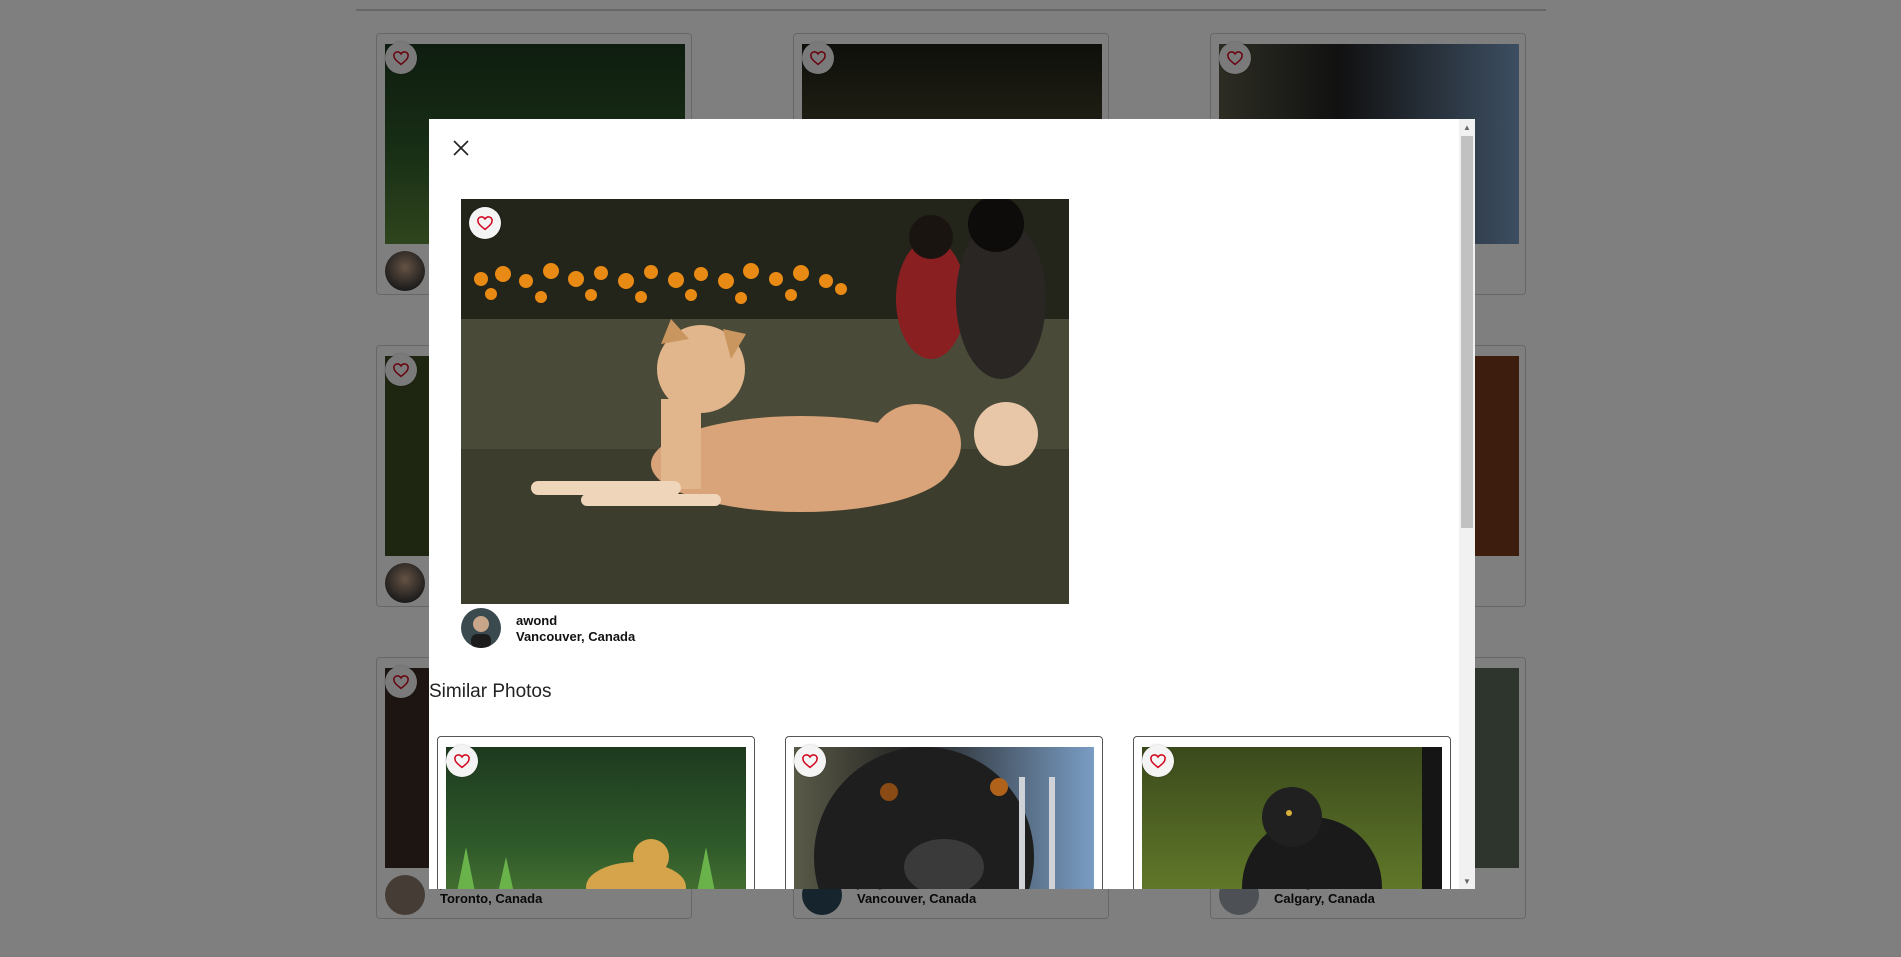 This screenshot has width=1901, height=957. Describe the element at coordinates (1467, 881) in the screenshot. I see `scroll-down-arrow-icon: ▼` at that location.